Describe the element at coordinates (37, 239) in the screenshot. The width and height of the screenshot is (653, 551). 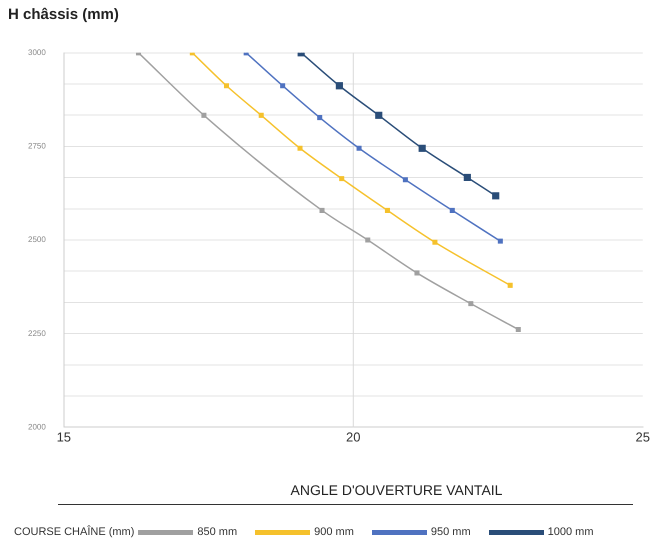
I see `y-tick-label: 2500` at that location.